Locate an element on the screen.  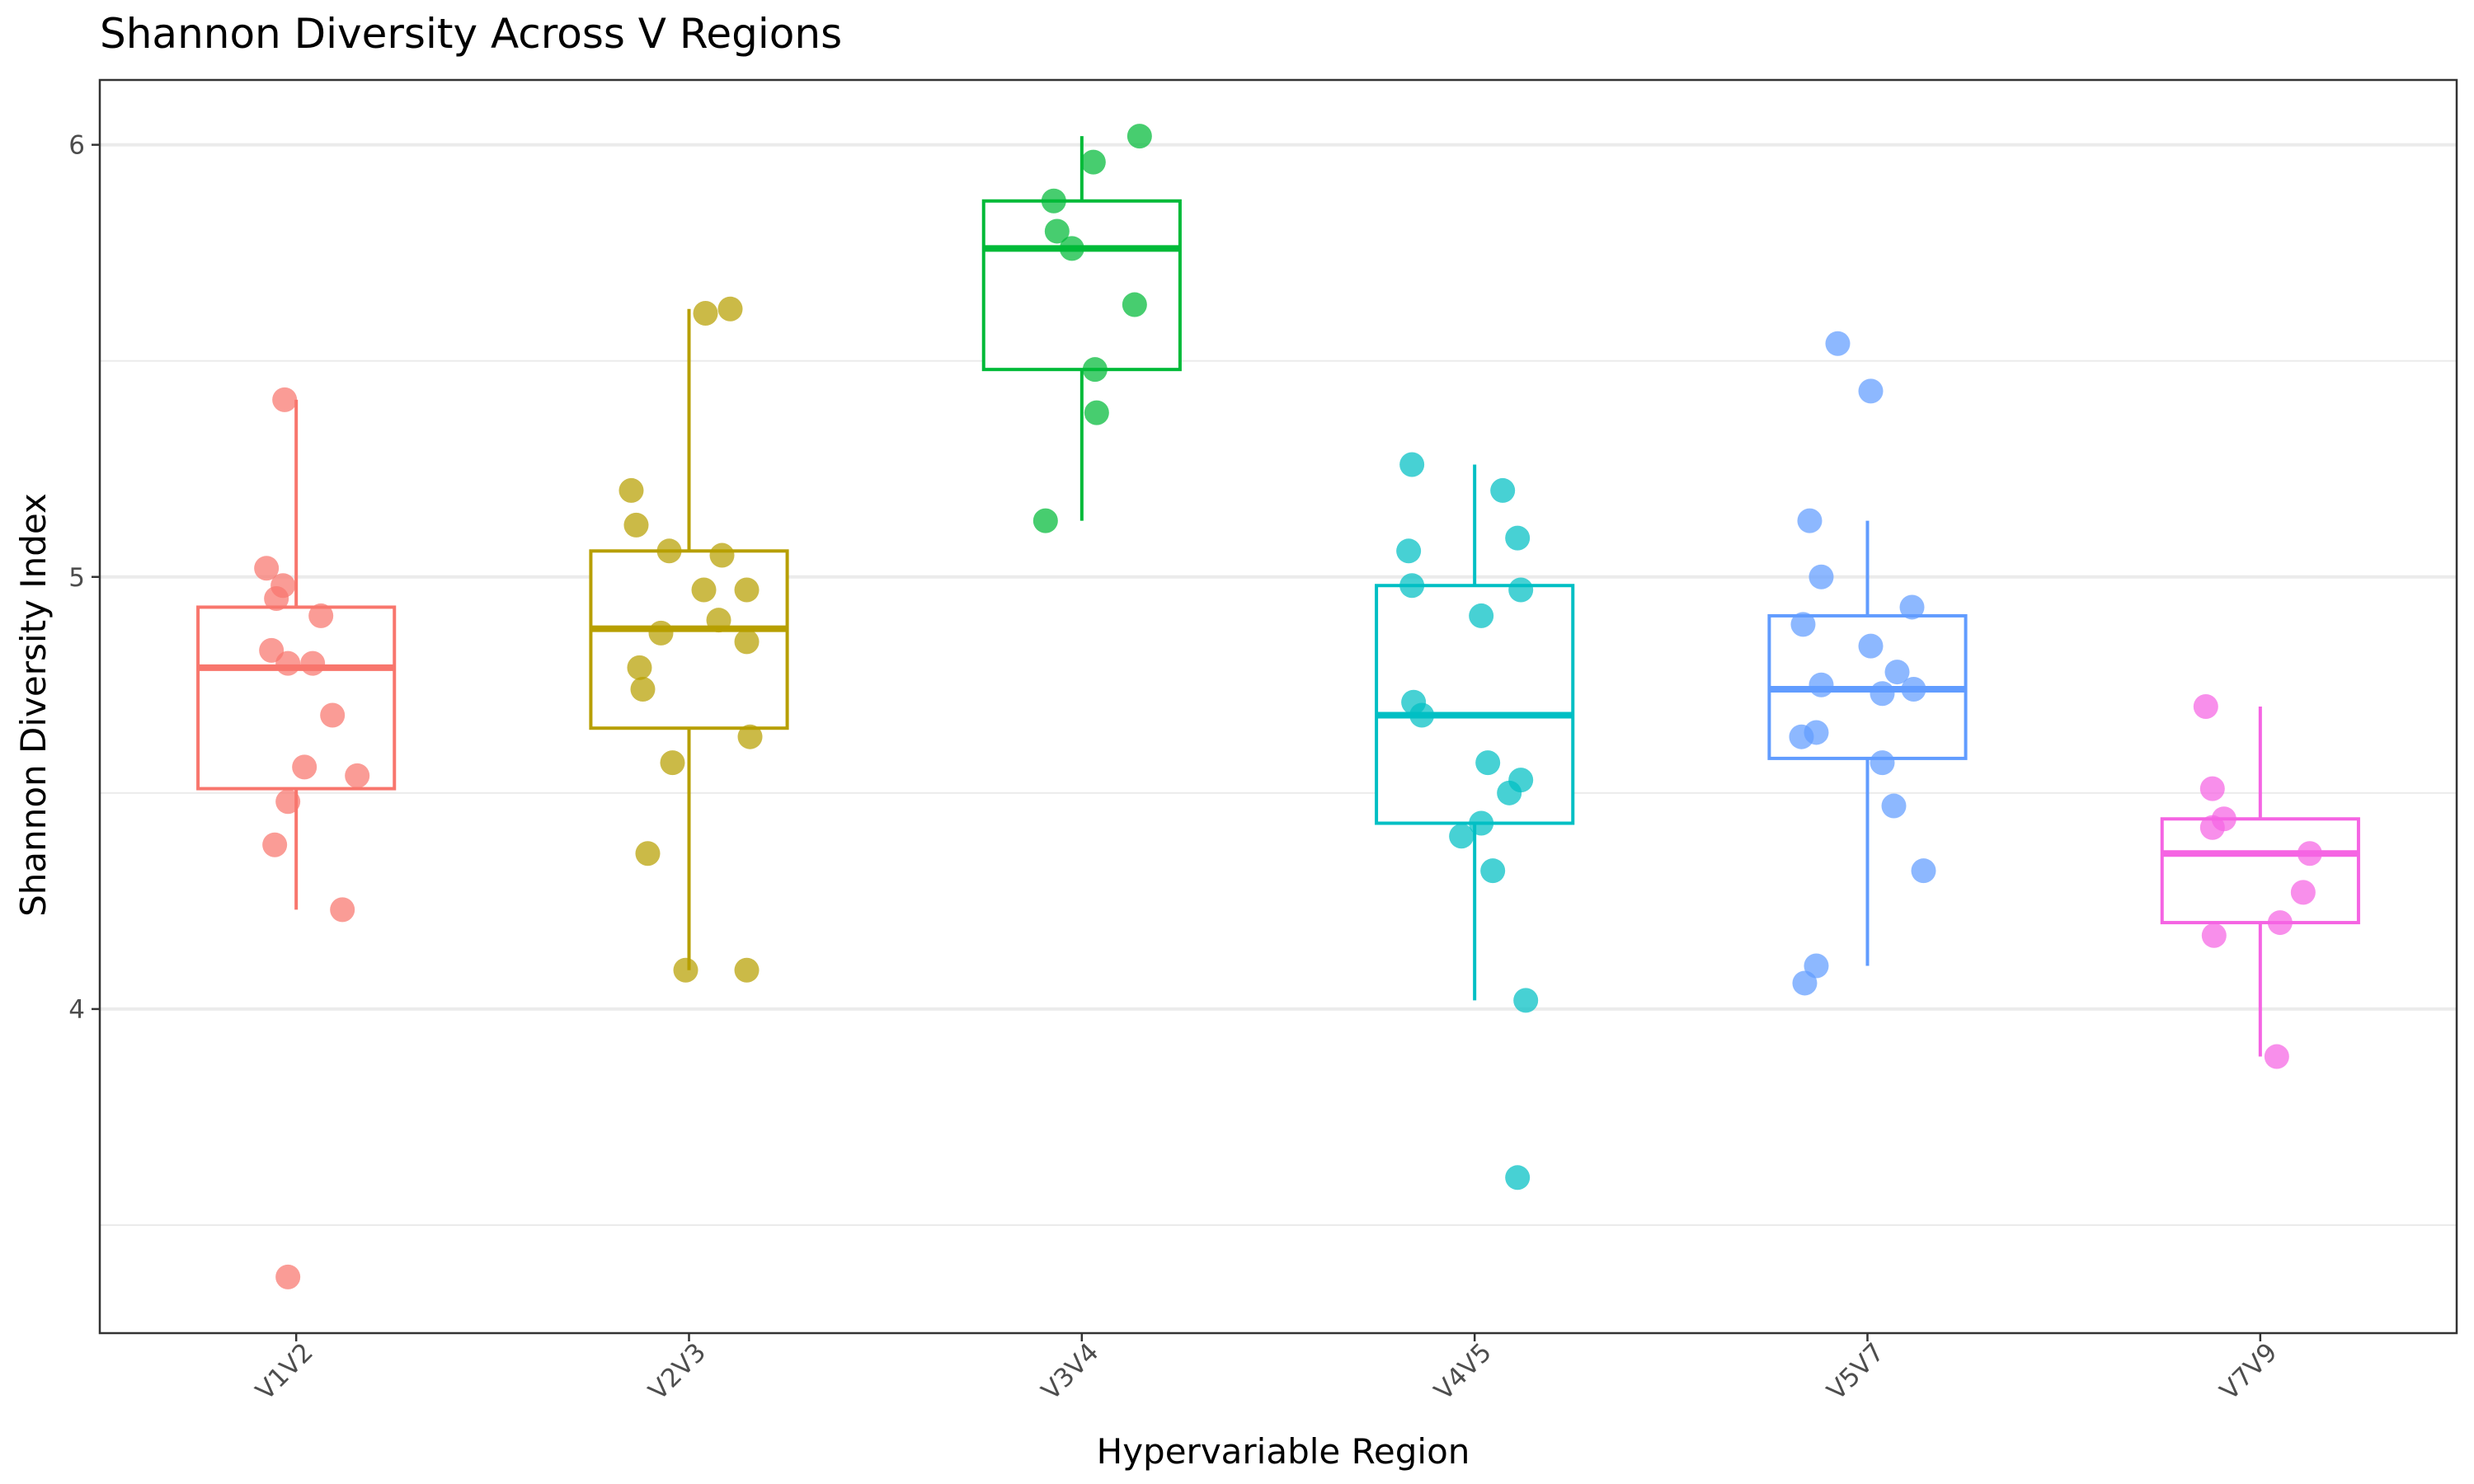
x-tick-label: V7V9 is located at coordinates (2248, 1371).